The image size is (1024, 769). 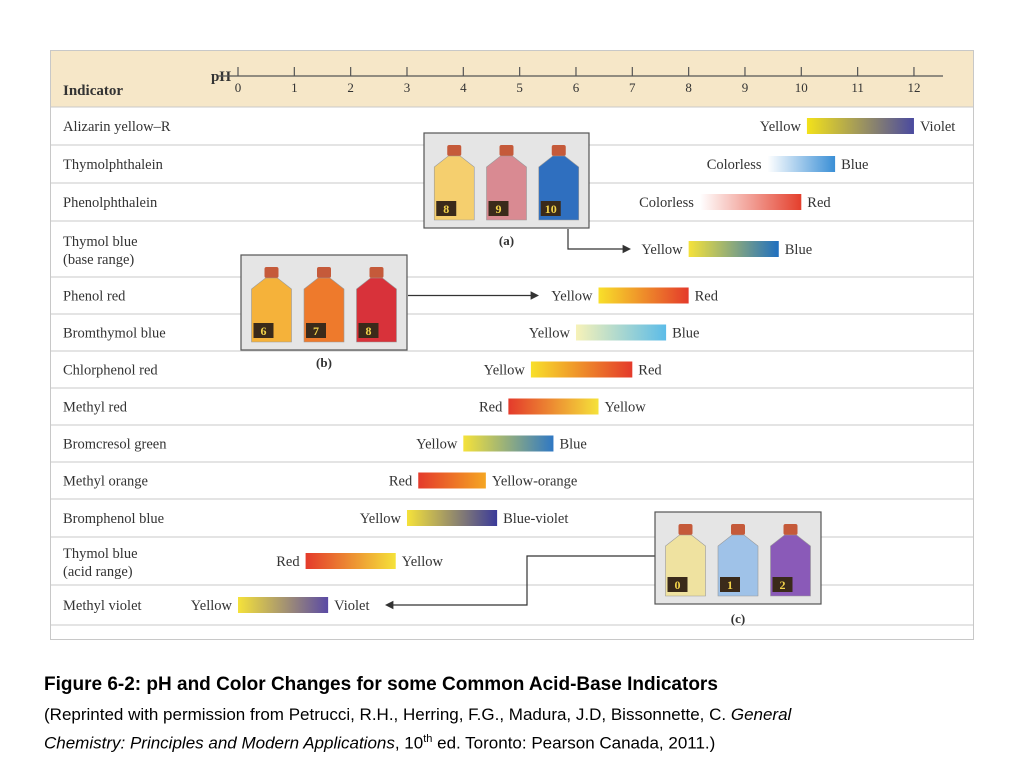 What do you see at coordinates (913, 87) in the screenshot?
I see `ph-tick-label: 12` at bounding box center [913, 87].